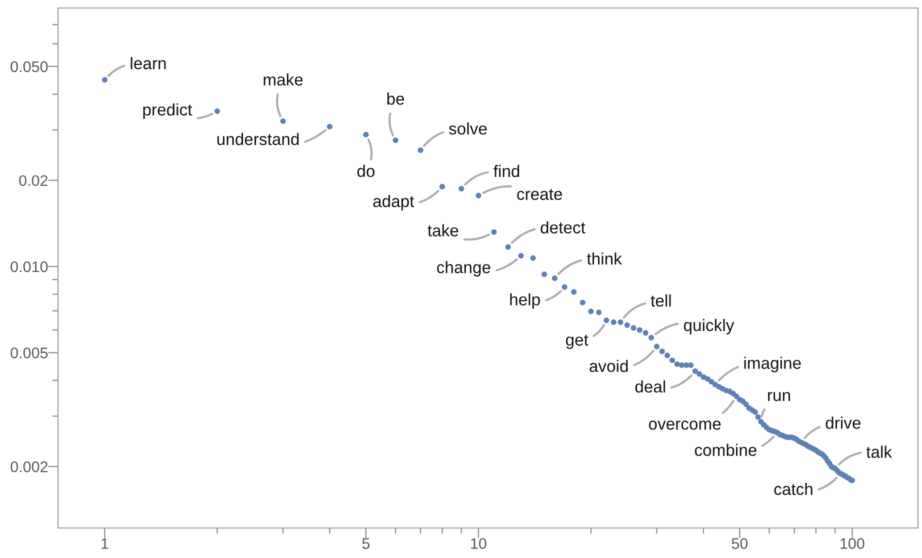  What do you see at coordinates (879, 452) in the screenshot?
I see `annotation: talk` at bounding box center [879, 452].